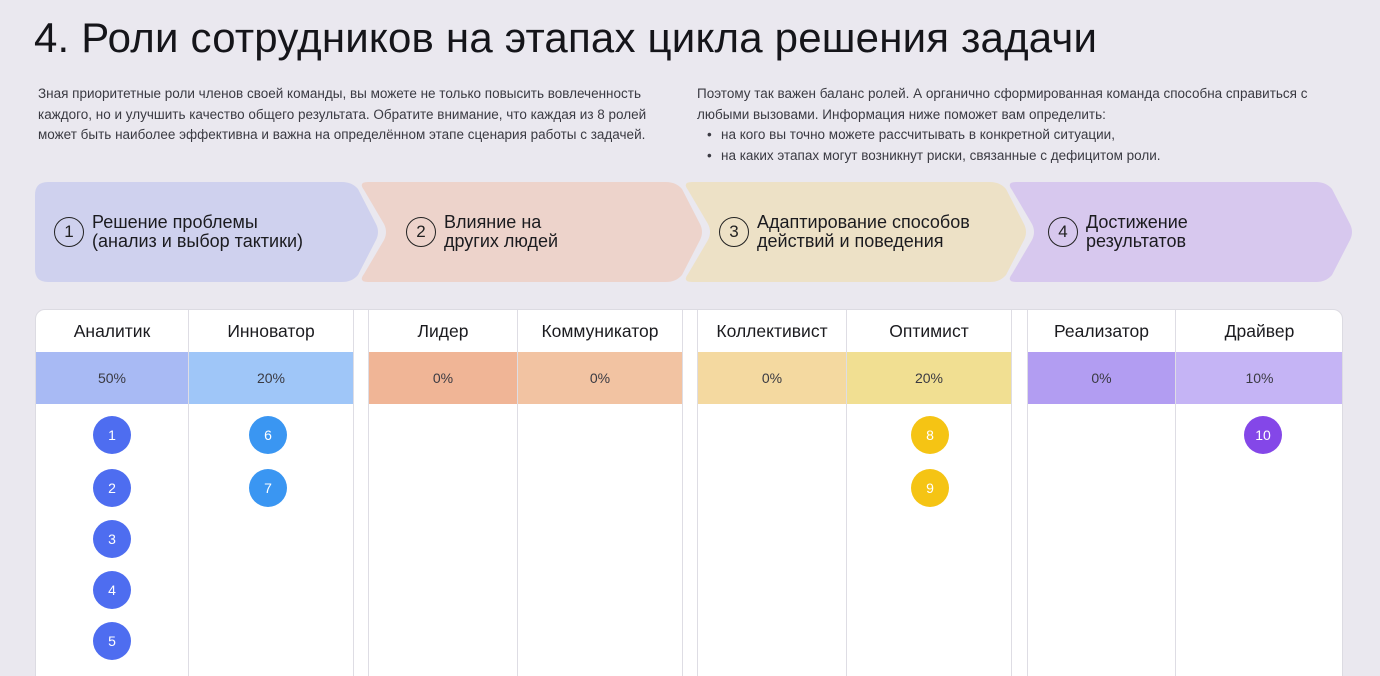 This screenshot has width=1380, height=676. Describe the element at coordinates (112, 590) in the screenshot. I see `member-dot: 4` at that location.